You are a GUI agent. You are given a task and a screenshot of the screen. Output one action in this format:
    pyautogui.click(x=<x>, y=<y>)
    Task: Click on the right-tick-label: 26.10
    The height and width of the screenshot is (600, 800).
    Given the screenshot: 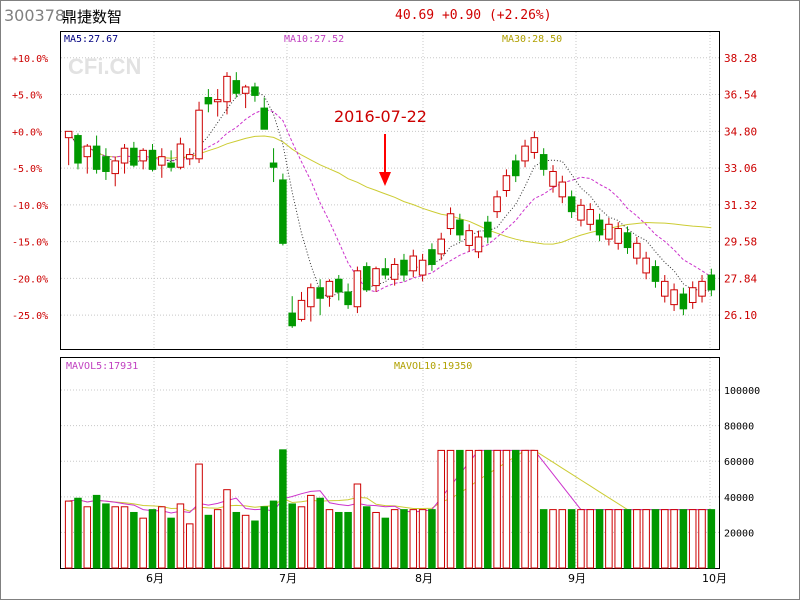 What is the action you would take?
    pyautogui.click(x=740, y=315)
    